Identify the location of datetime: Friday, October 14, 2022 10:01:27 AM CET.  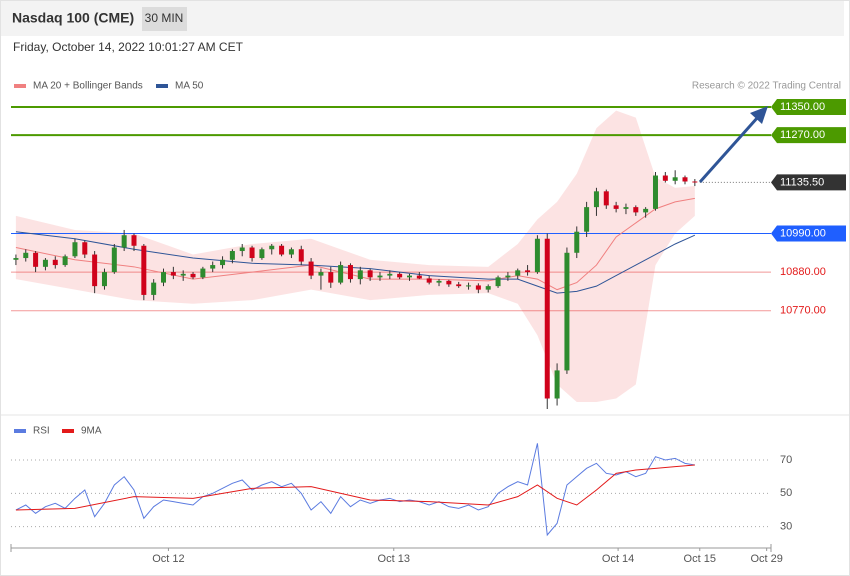
(128, 47).